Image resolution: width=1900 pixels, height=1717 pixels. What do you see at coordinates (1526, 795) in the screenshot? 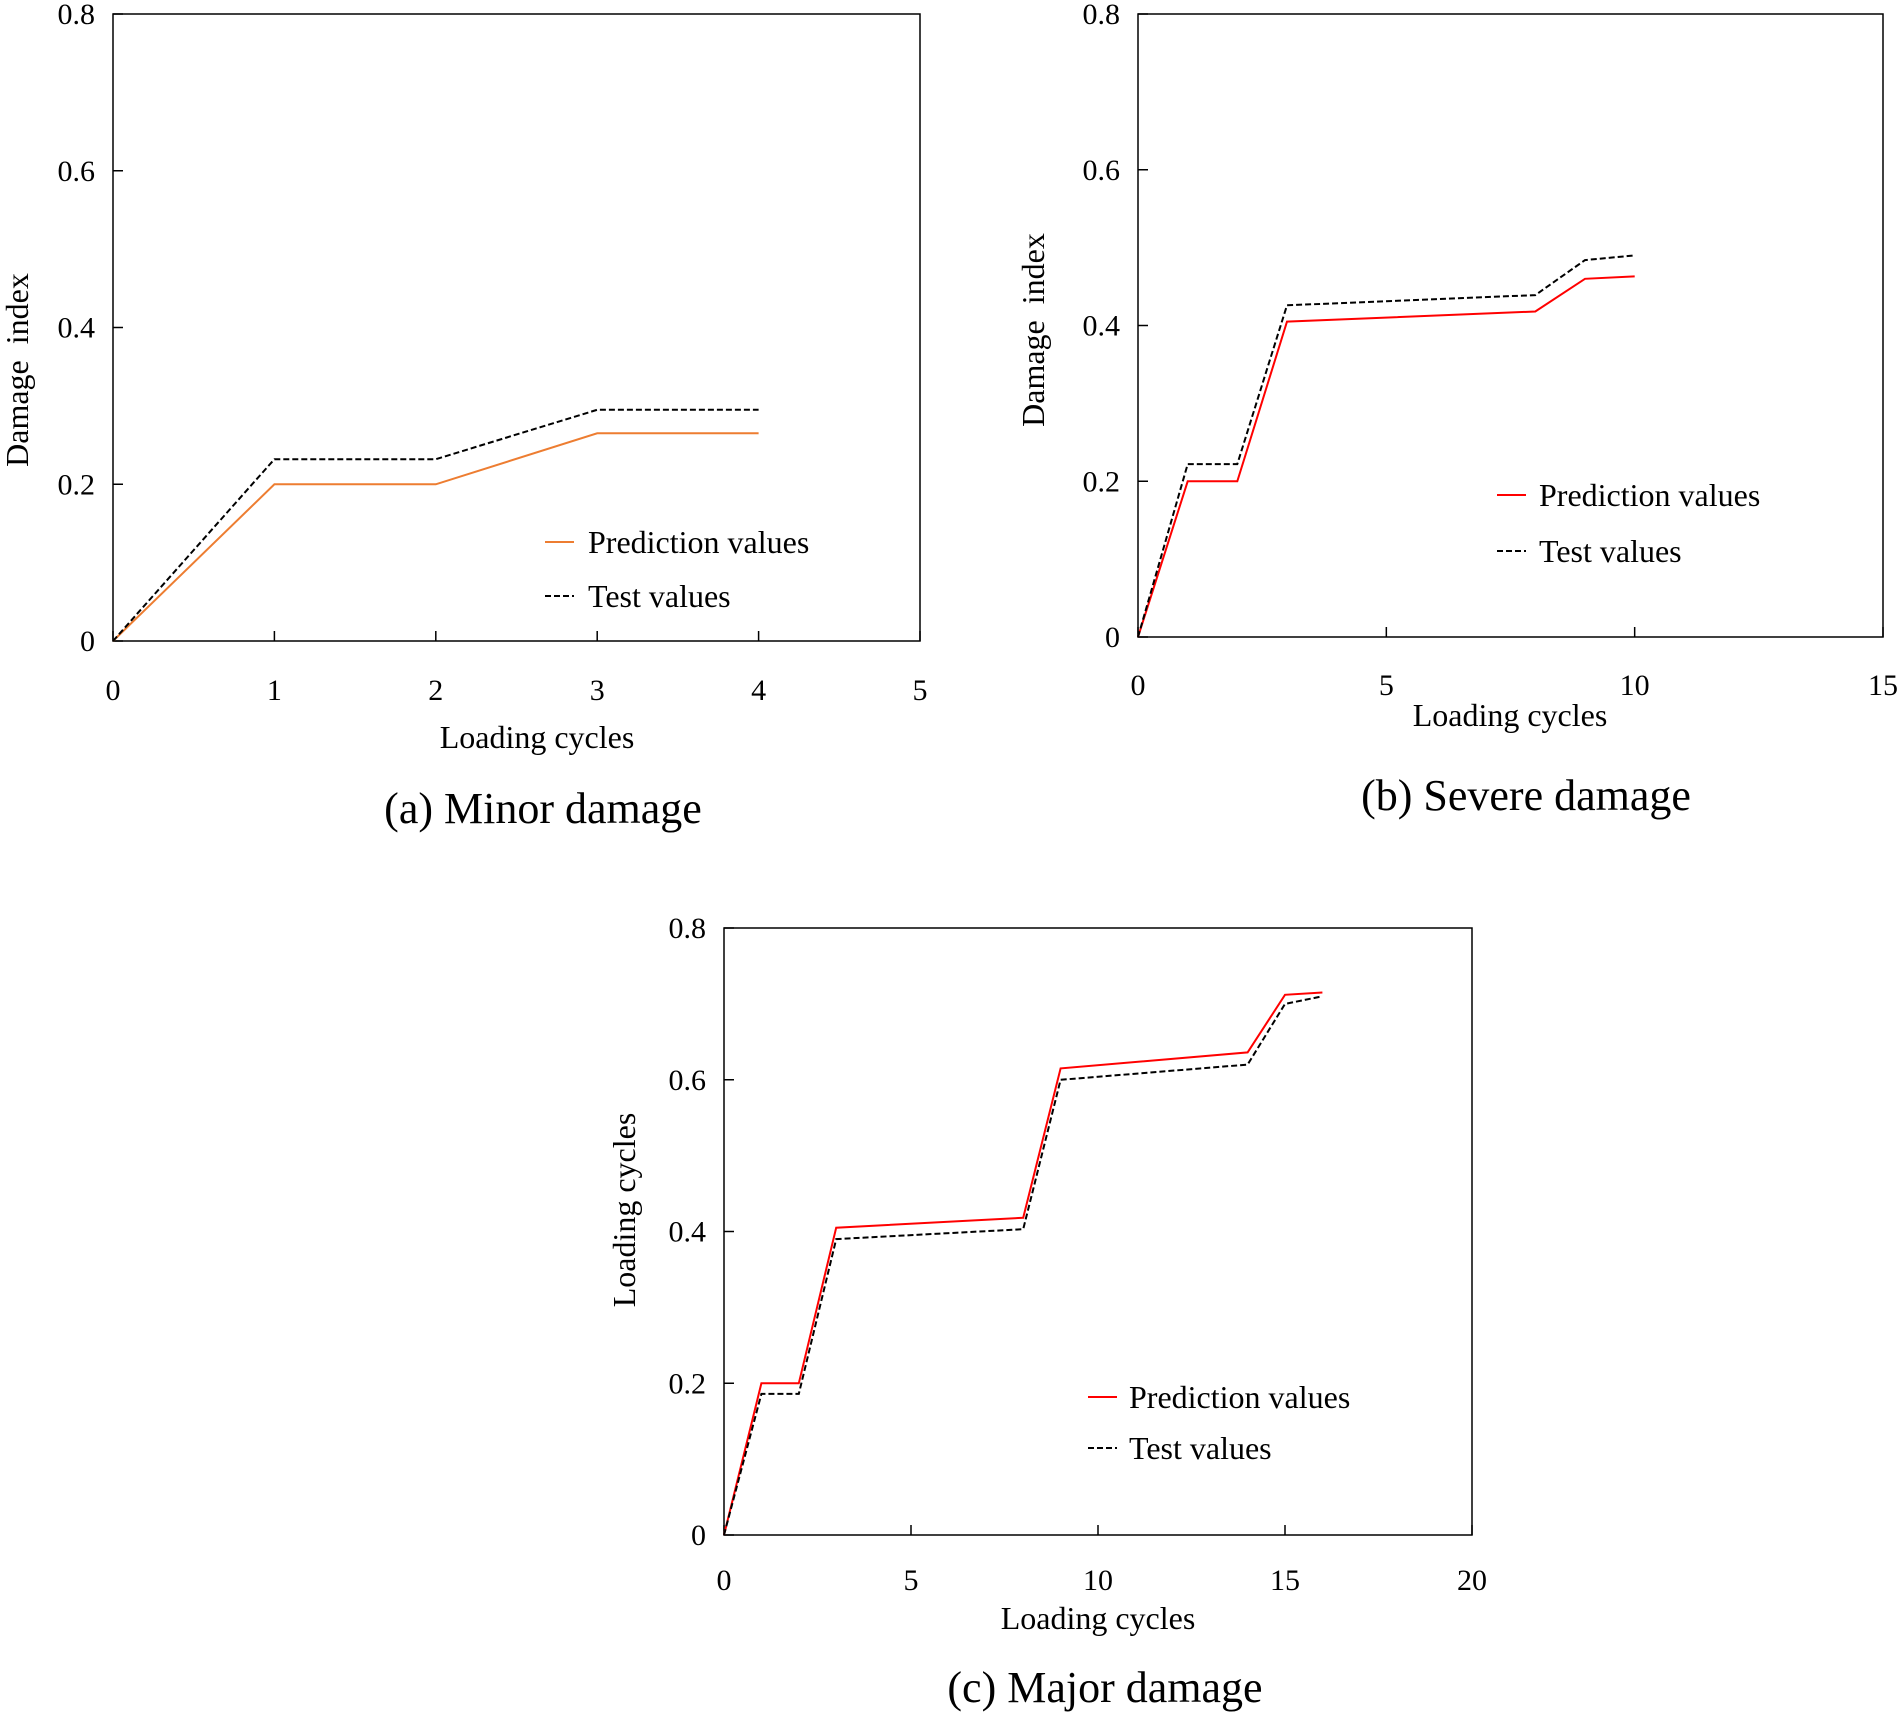
I see `chart-caption: (b) Severe damage` at bounding box center [1526, 795].